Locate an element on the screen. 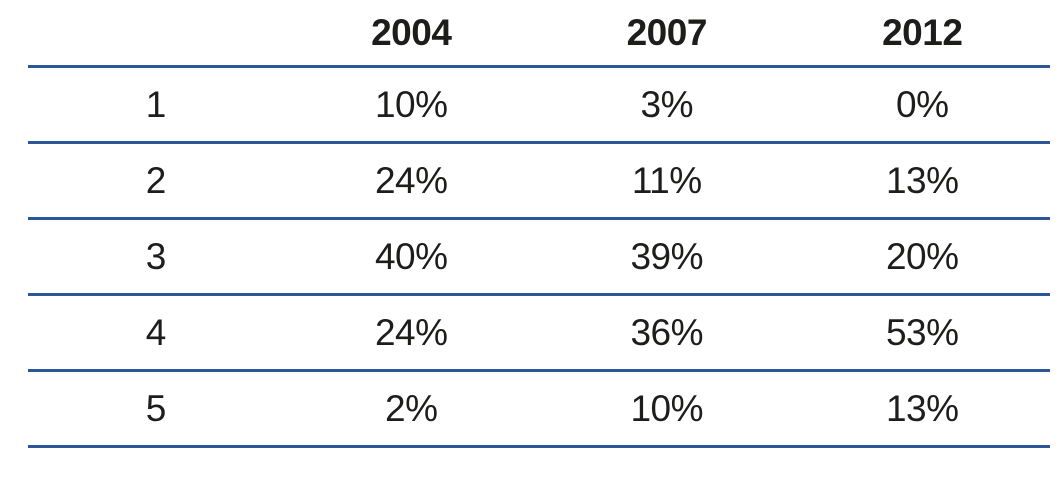 The height and width of the screenshot is (482, 1062). row-label: 4 is located at coordinates (156, 333).